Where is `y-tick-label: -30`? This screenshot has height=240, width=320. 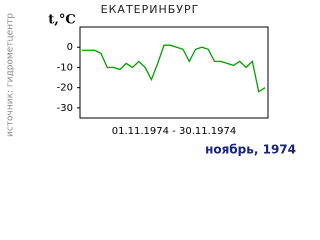 y-tick-label: -30 is located at coordinates (65, 108).